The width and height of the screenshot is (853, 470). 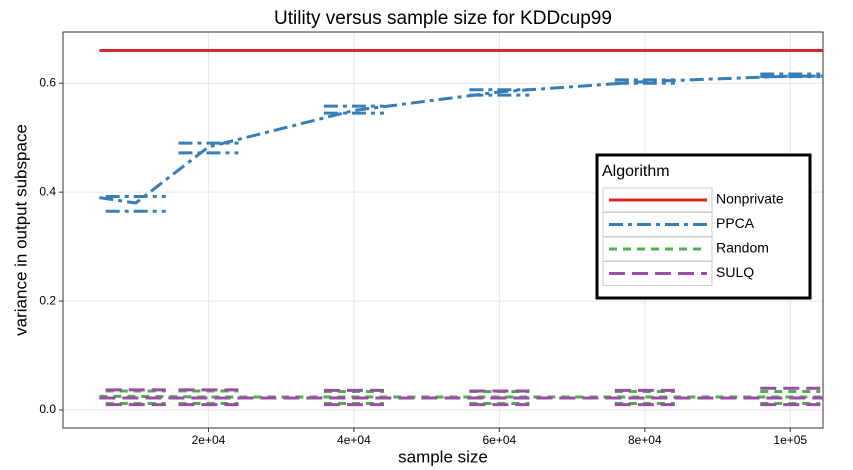 What do you see at coordinates (742, 248) in the screenshot?
I see `legend-label: Random` at bounding box center [742, 248].